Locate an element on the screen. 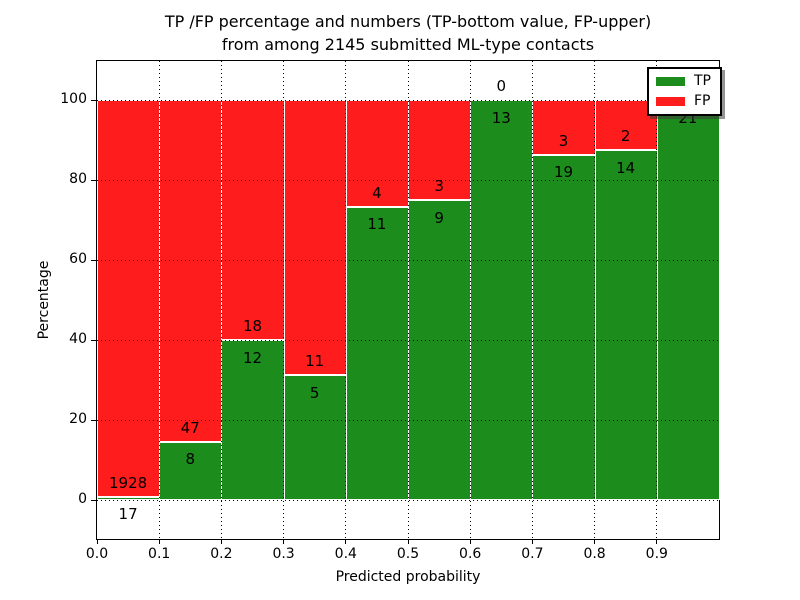 This screenshot has height=600, width=800. x-tick-label: 0.7 is located at coordinates (532, 554).